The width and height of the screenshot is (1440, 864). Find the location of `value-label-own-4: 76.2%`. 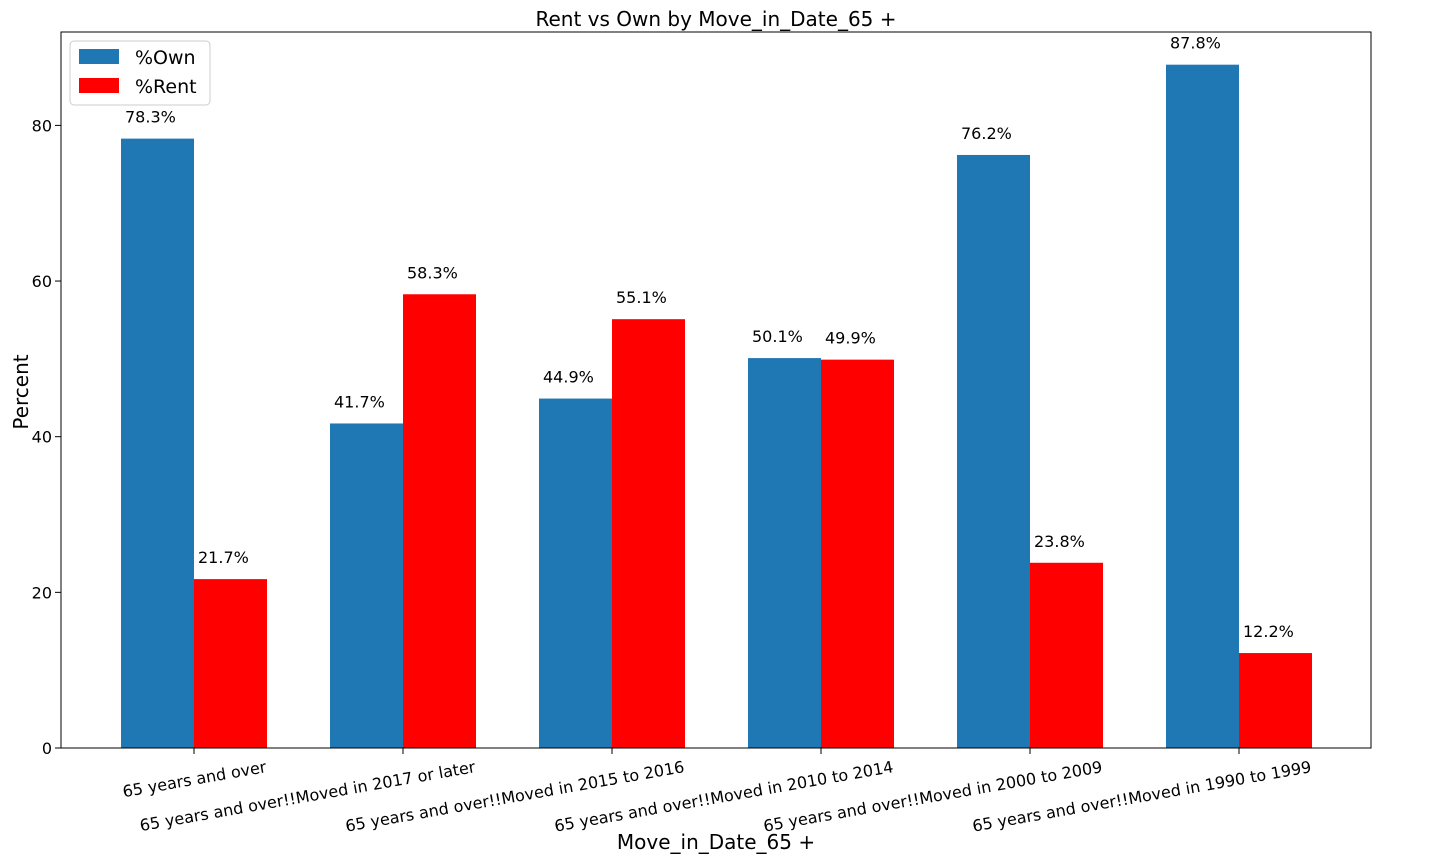

value-label-own-4: 76.2% is located at coordinates (986, 133).